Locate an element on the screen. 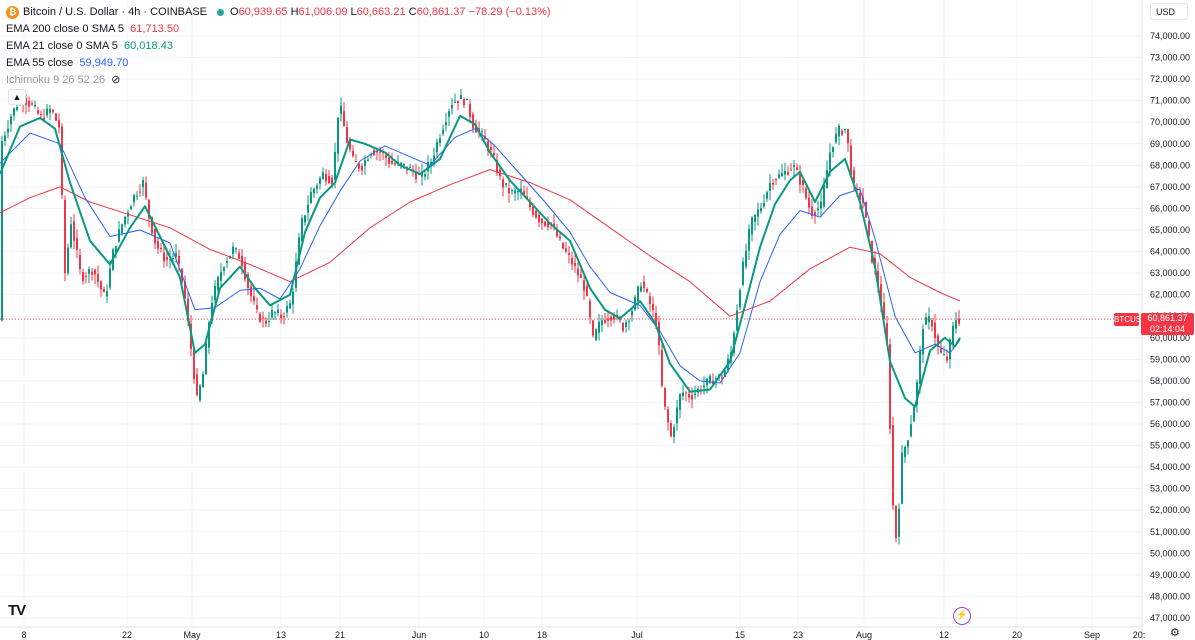  open-label: O is located at coordinates (234, 12).